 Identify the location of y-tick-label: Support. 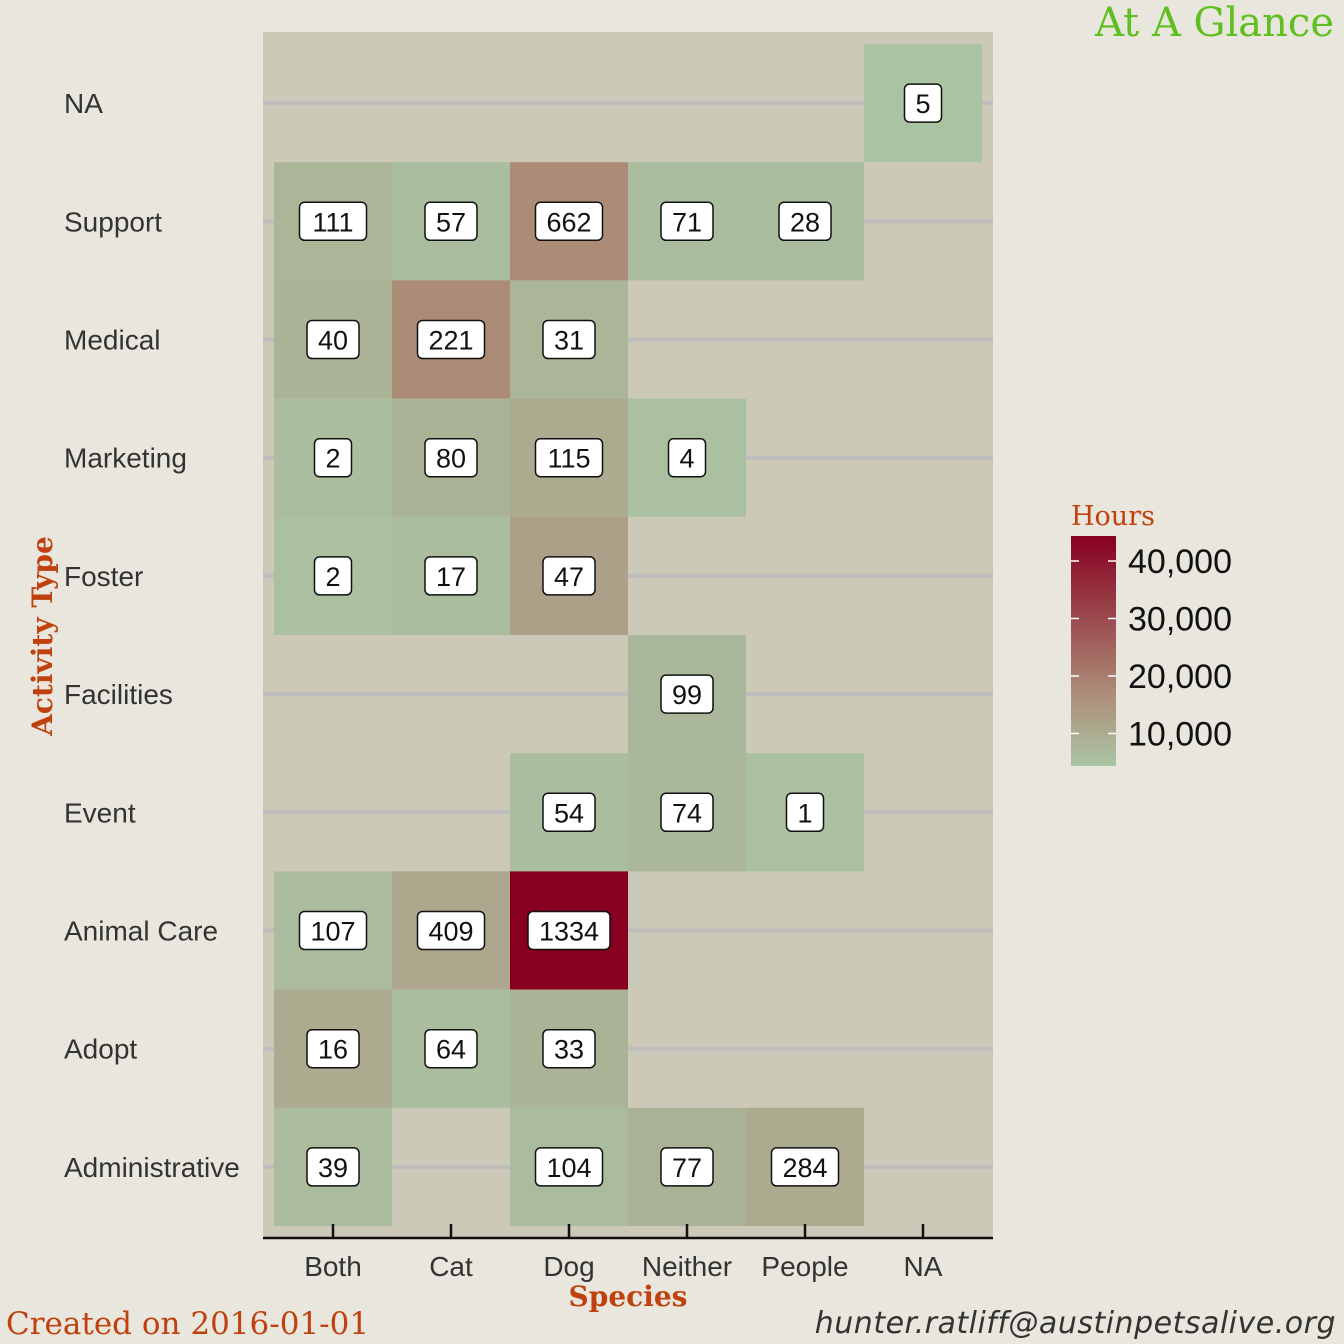
(113, 221).